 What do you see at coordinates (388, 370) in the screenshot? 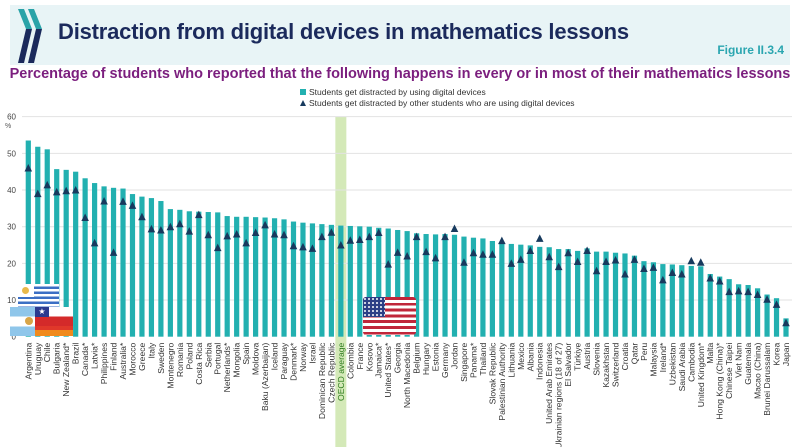
I see `x-tick-label: United States*` at bounding box center [388, 370].